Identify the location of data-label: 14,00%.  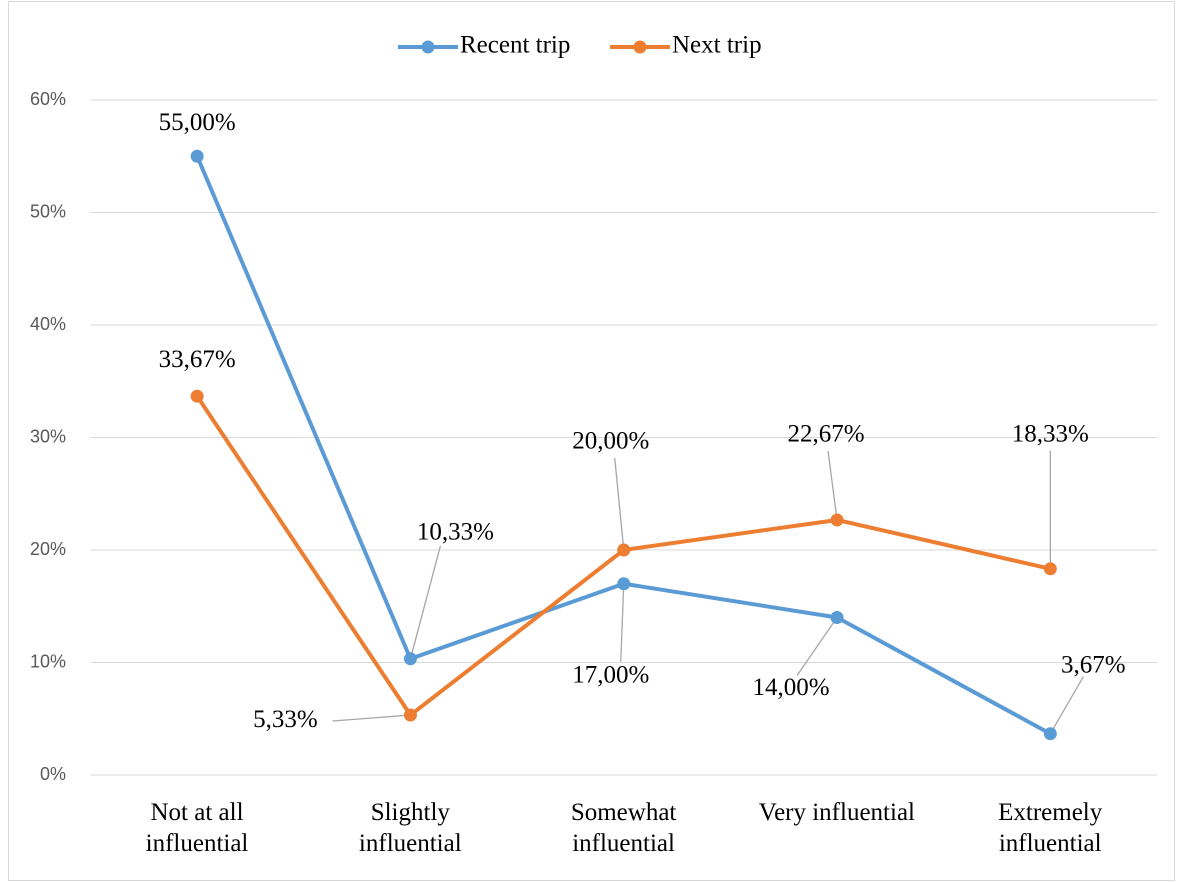
(791, 687).